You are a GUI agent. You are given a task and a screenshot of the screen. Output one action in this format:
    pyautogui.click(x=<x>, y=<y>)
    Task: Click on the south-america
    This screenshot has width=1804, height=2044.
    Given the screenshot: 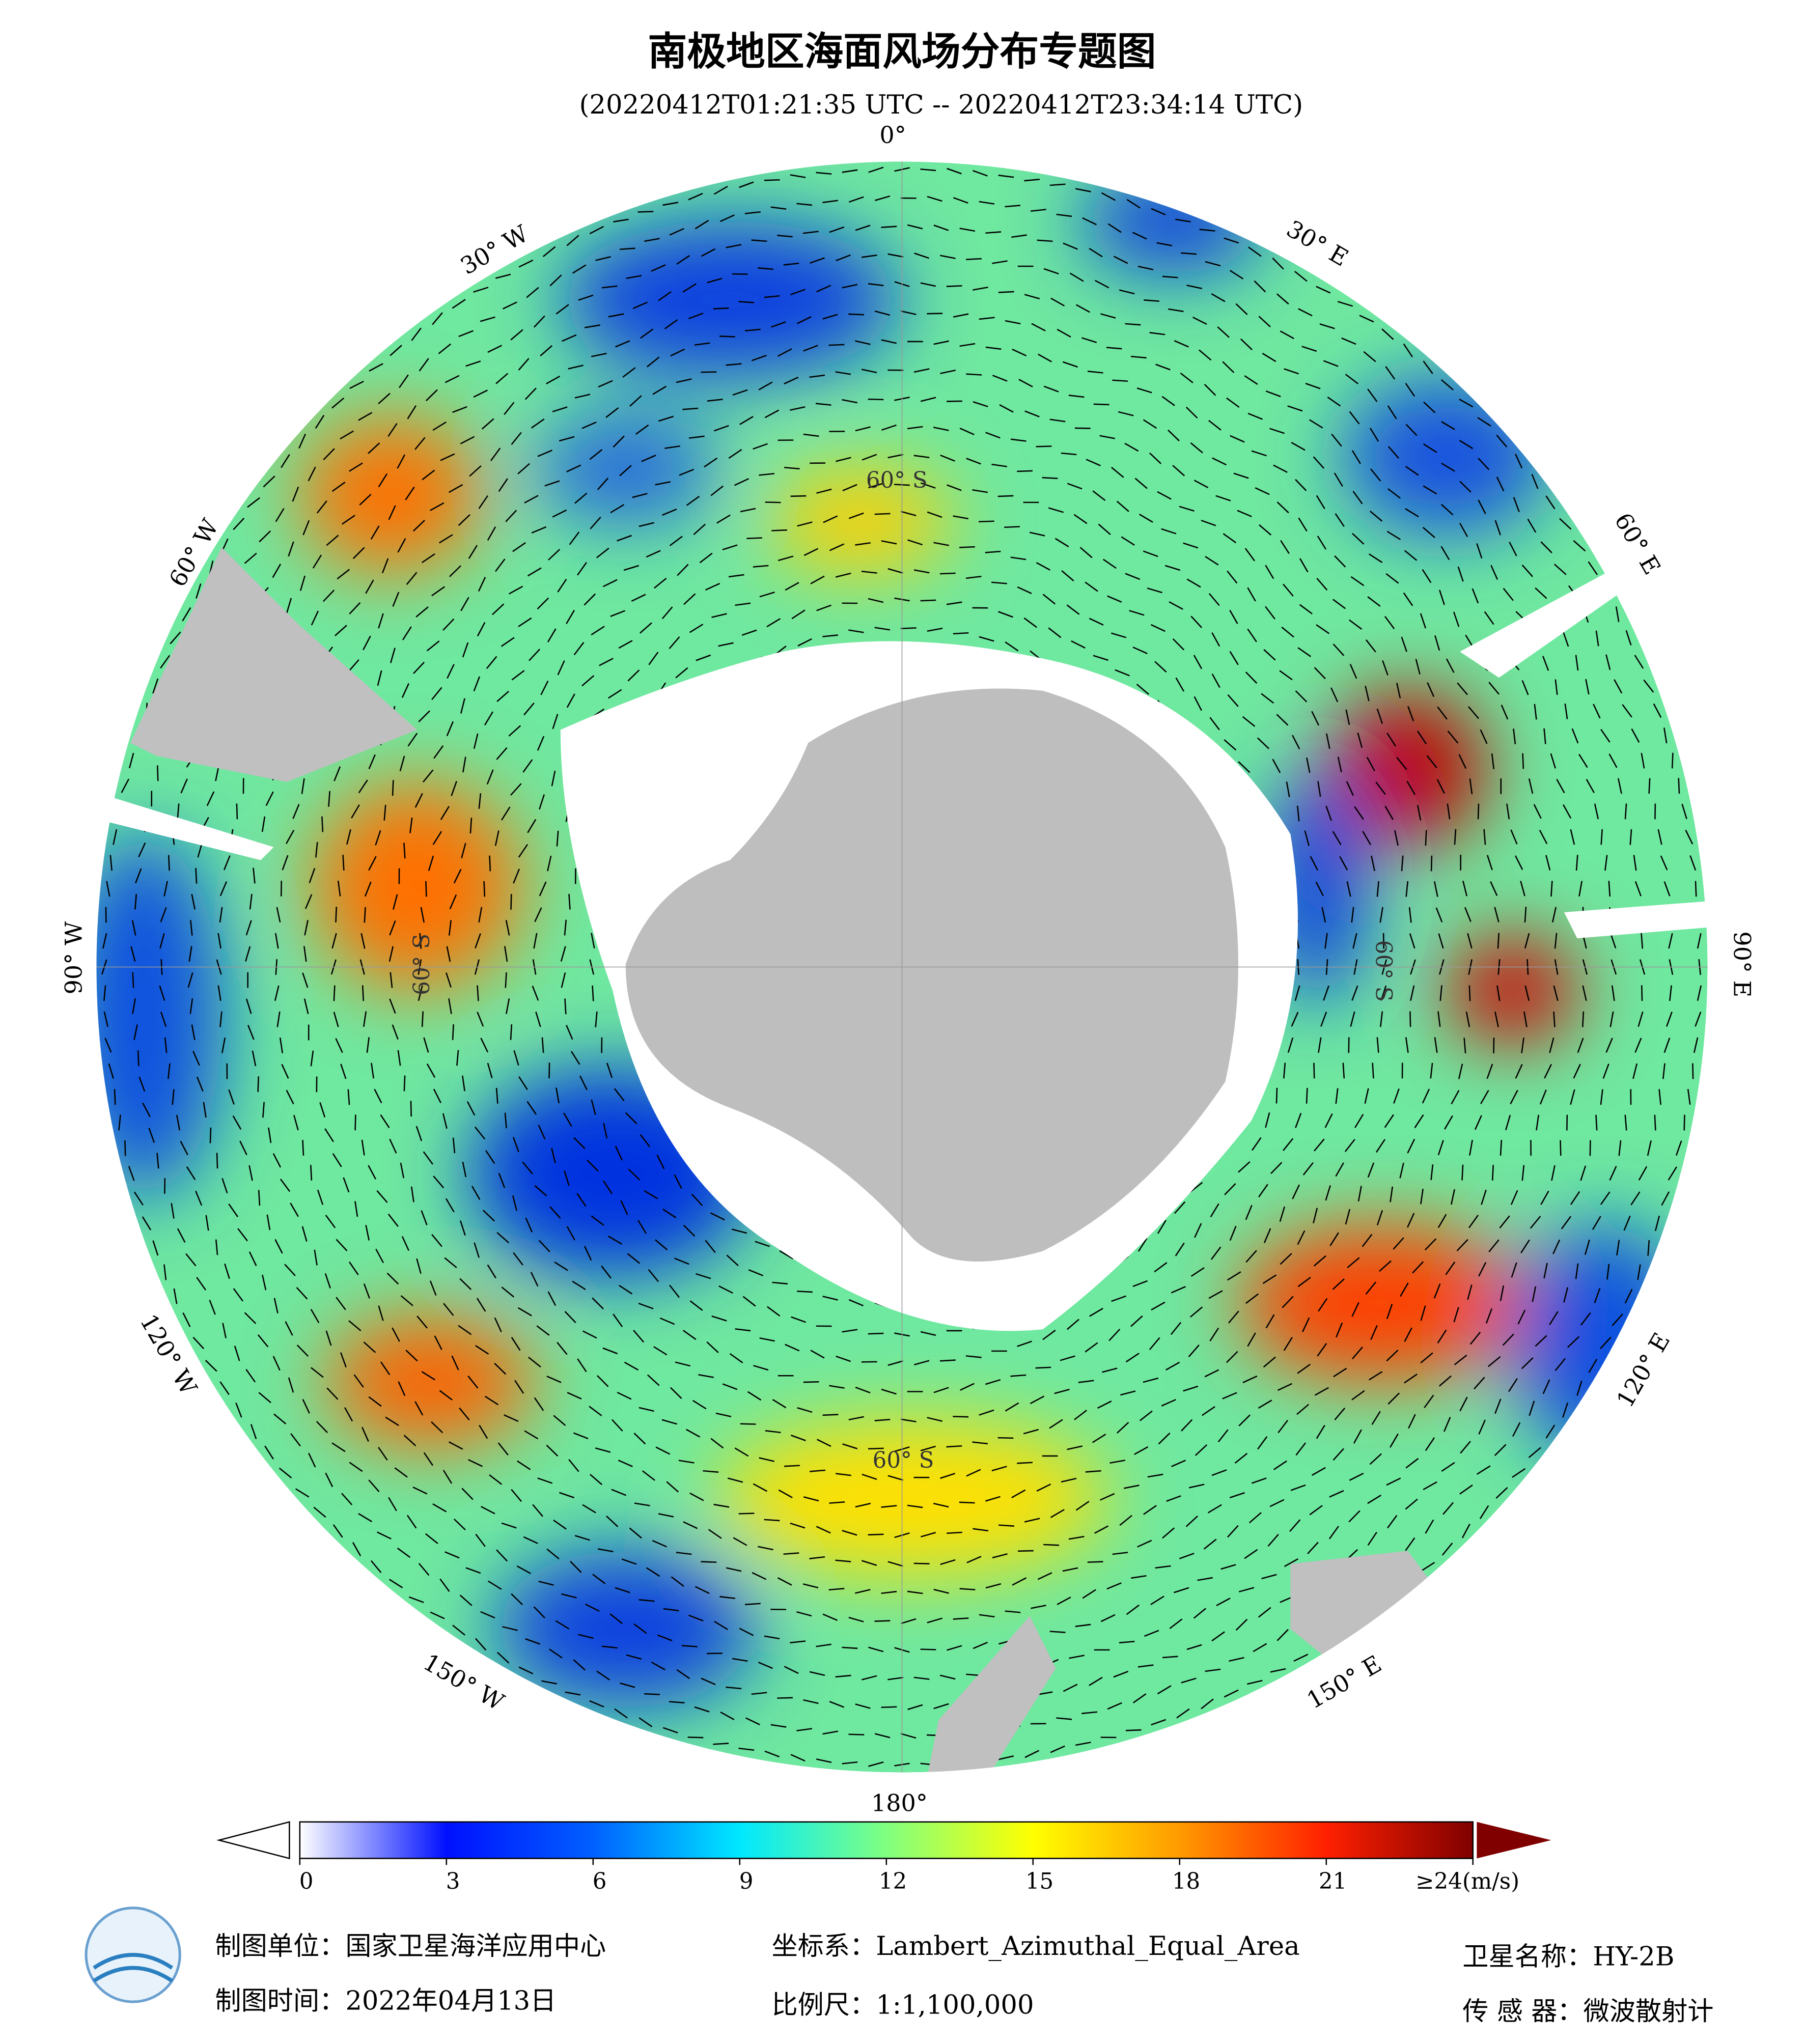 What is the action you would take?
    pyautogui.click(x=274, y=664)
    